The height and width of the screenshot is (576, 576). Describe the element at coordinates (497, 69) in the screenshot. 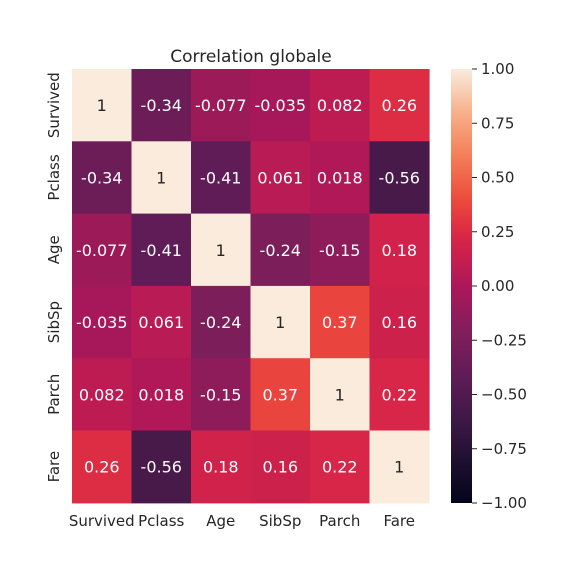

I see `colorbar-tick-label: 1.00` at that location.